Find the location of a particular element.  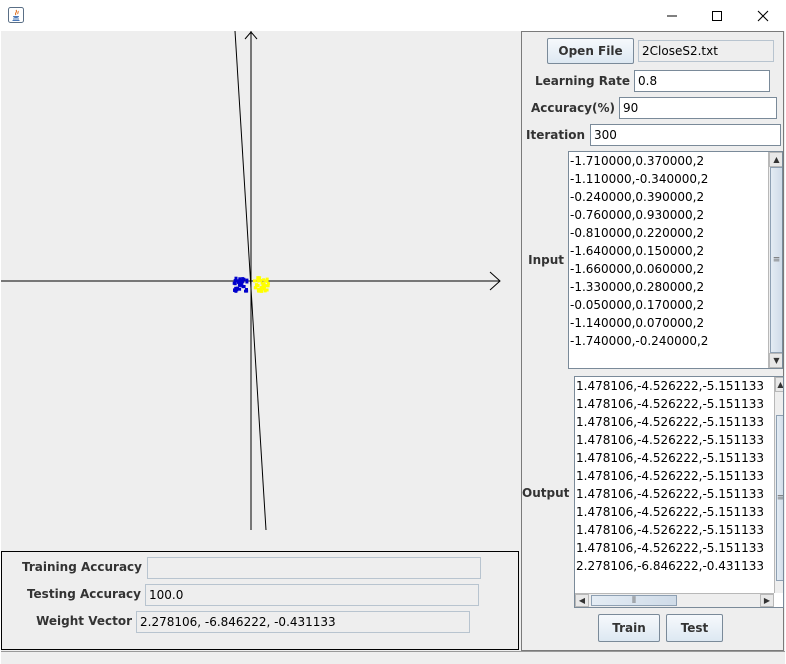

scroll-right-icon: ▶ is located at coordinates (767, 600).